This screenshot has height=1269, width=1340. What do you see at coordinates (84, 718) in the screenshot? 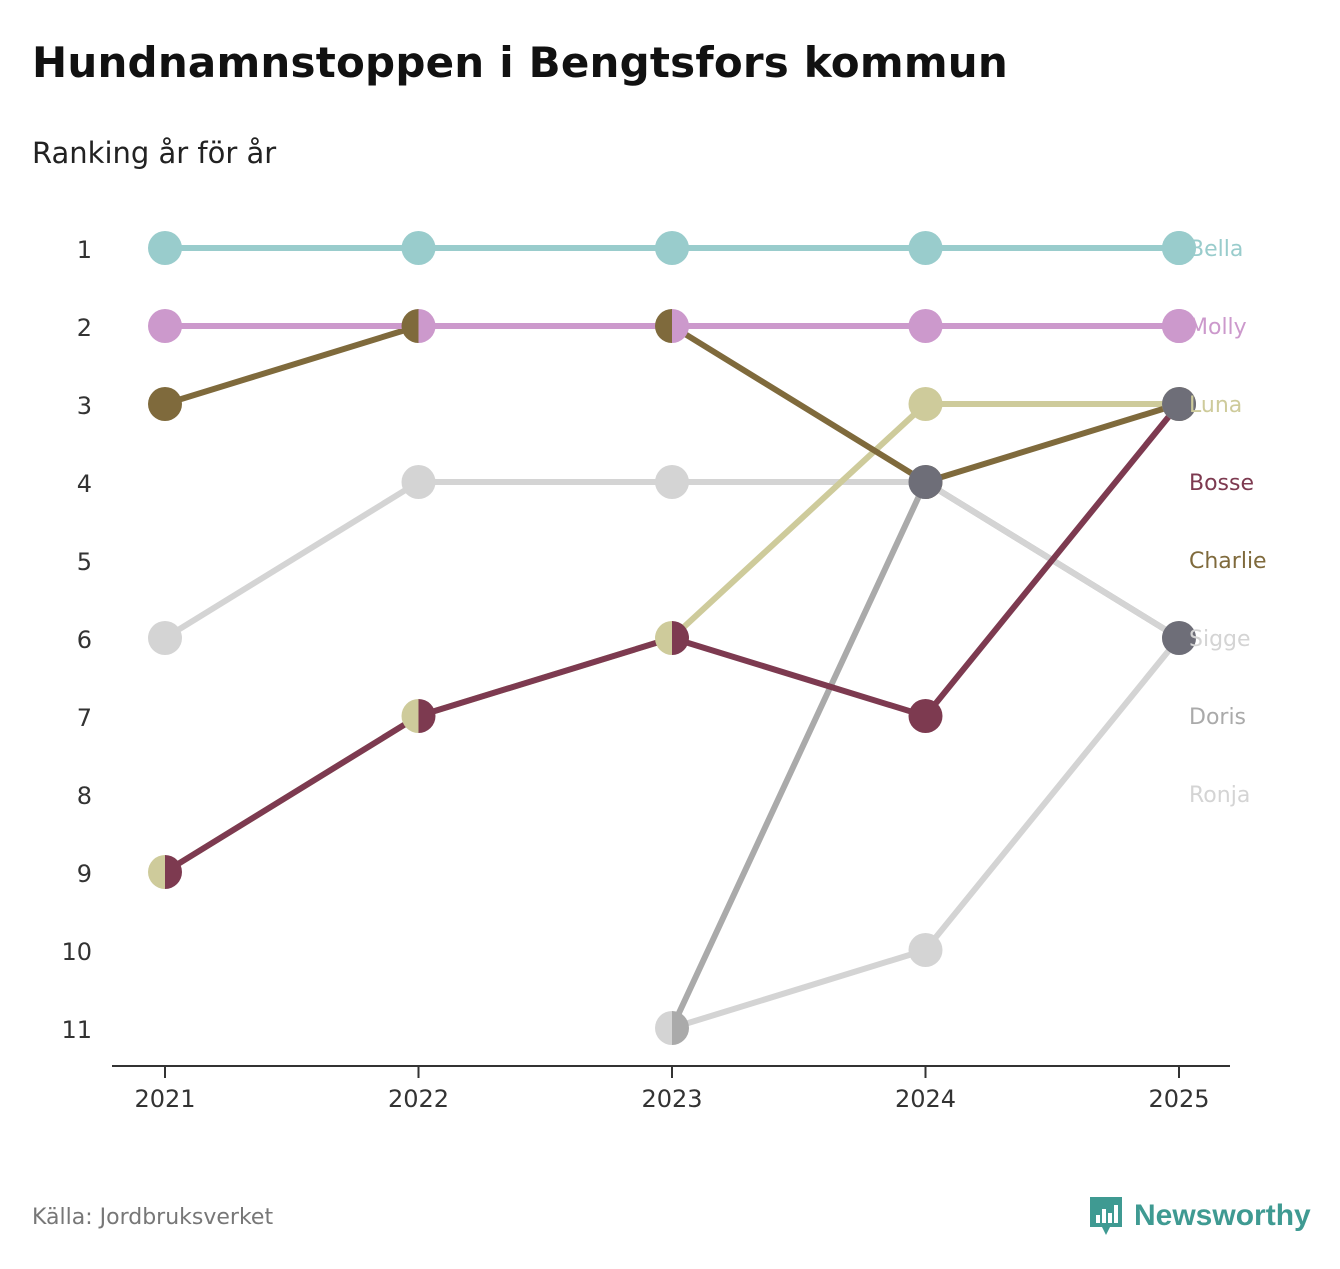
I see `y-tick-label: 7` at bounding box center [84, 718].